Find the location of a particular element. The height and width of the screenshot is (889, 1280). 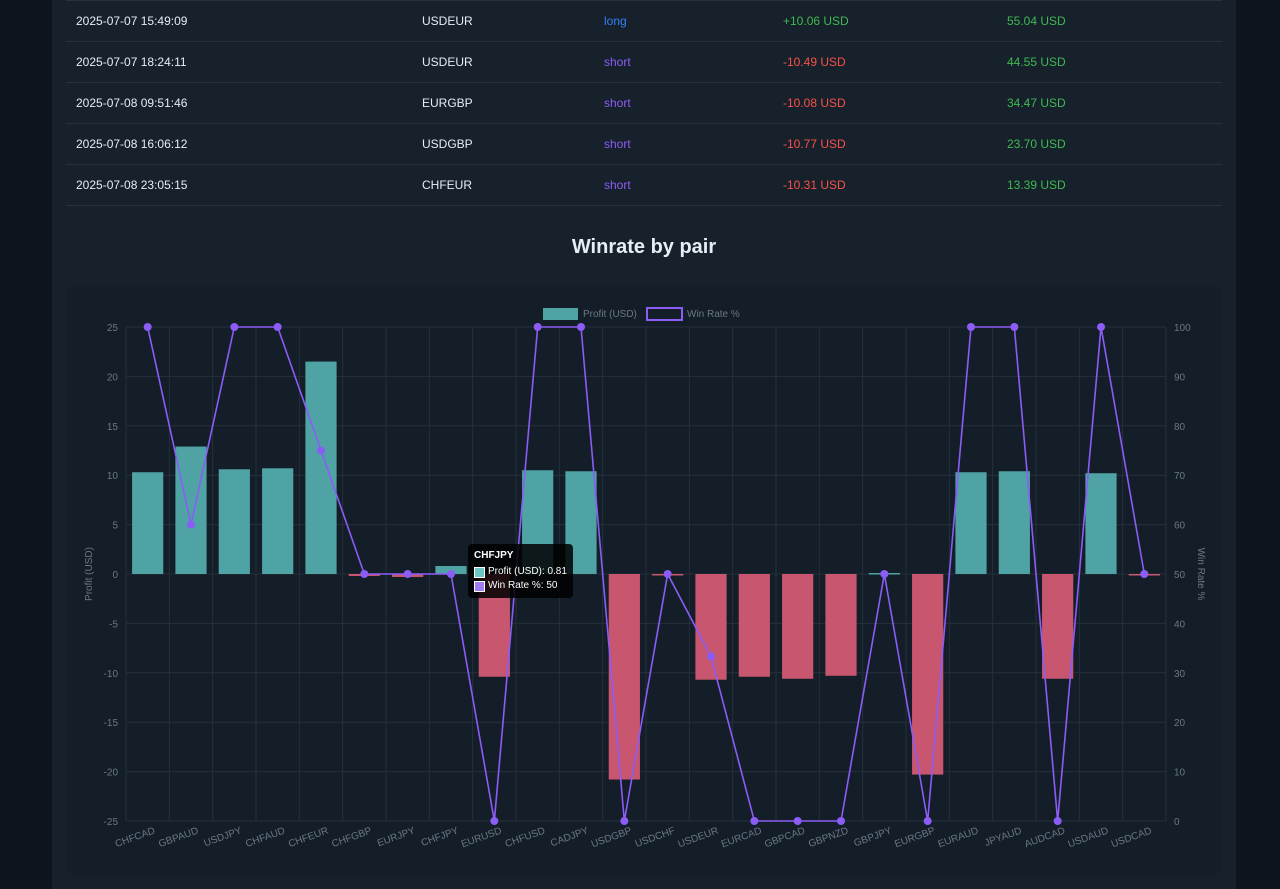

trade-pnl: -10.08 USD is located at coordinates (814, 103).